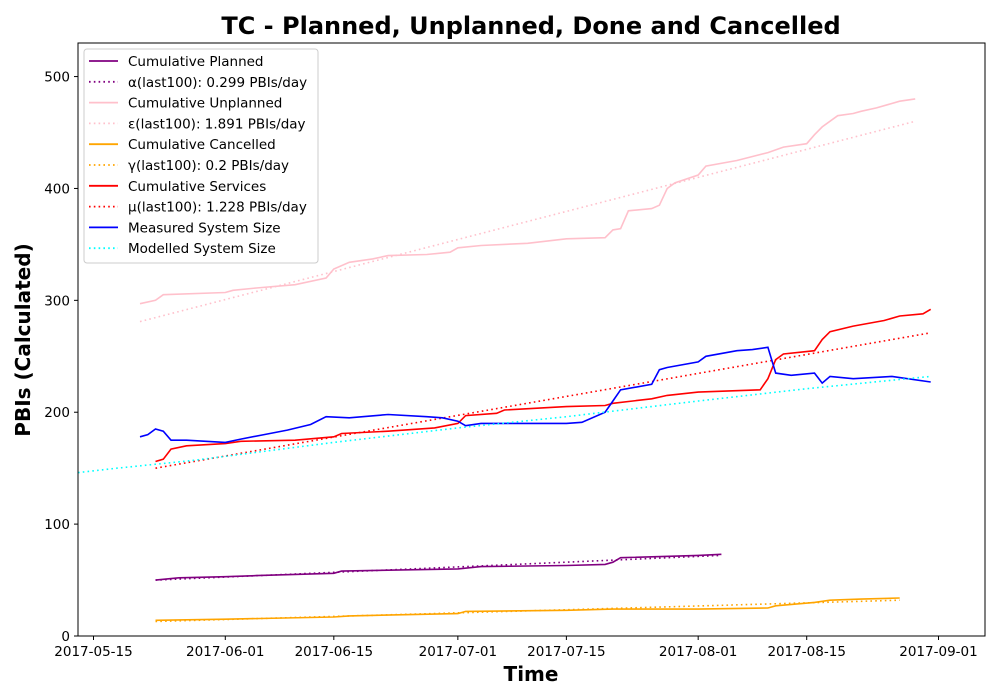 The height and width of the screenshot is (700, 1000). Describe the element at coordinates (197, 187) in the screenshot. I see `legend-label-7: Cumulative Services` at that location.